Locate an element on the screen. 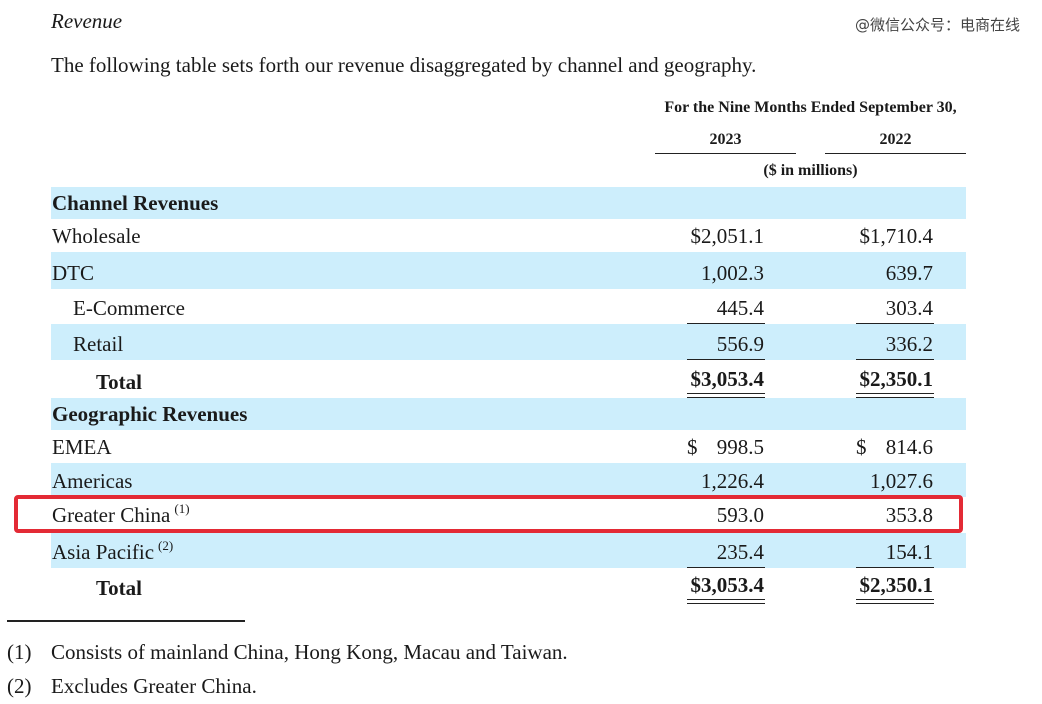 This screenshot has width=1042, height=704. table-row: Americas 1,226.4 1,027.6 is located at coordinates (508, 480).